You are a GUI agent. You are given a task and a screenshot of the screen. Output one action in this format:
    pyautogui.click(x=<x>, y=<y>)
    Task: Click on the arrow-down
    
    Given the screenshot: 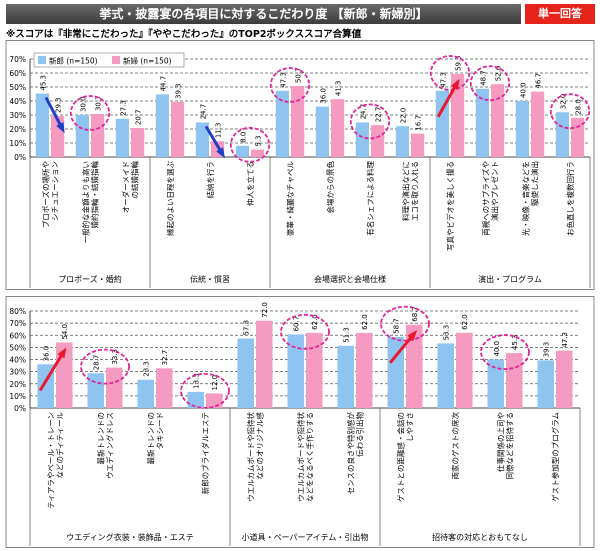 What is the action you would take?
    pyautogui.click(x=214, y=139)
    